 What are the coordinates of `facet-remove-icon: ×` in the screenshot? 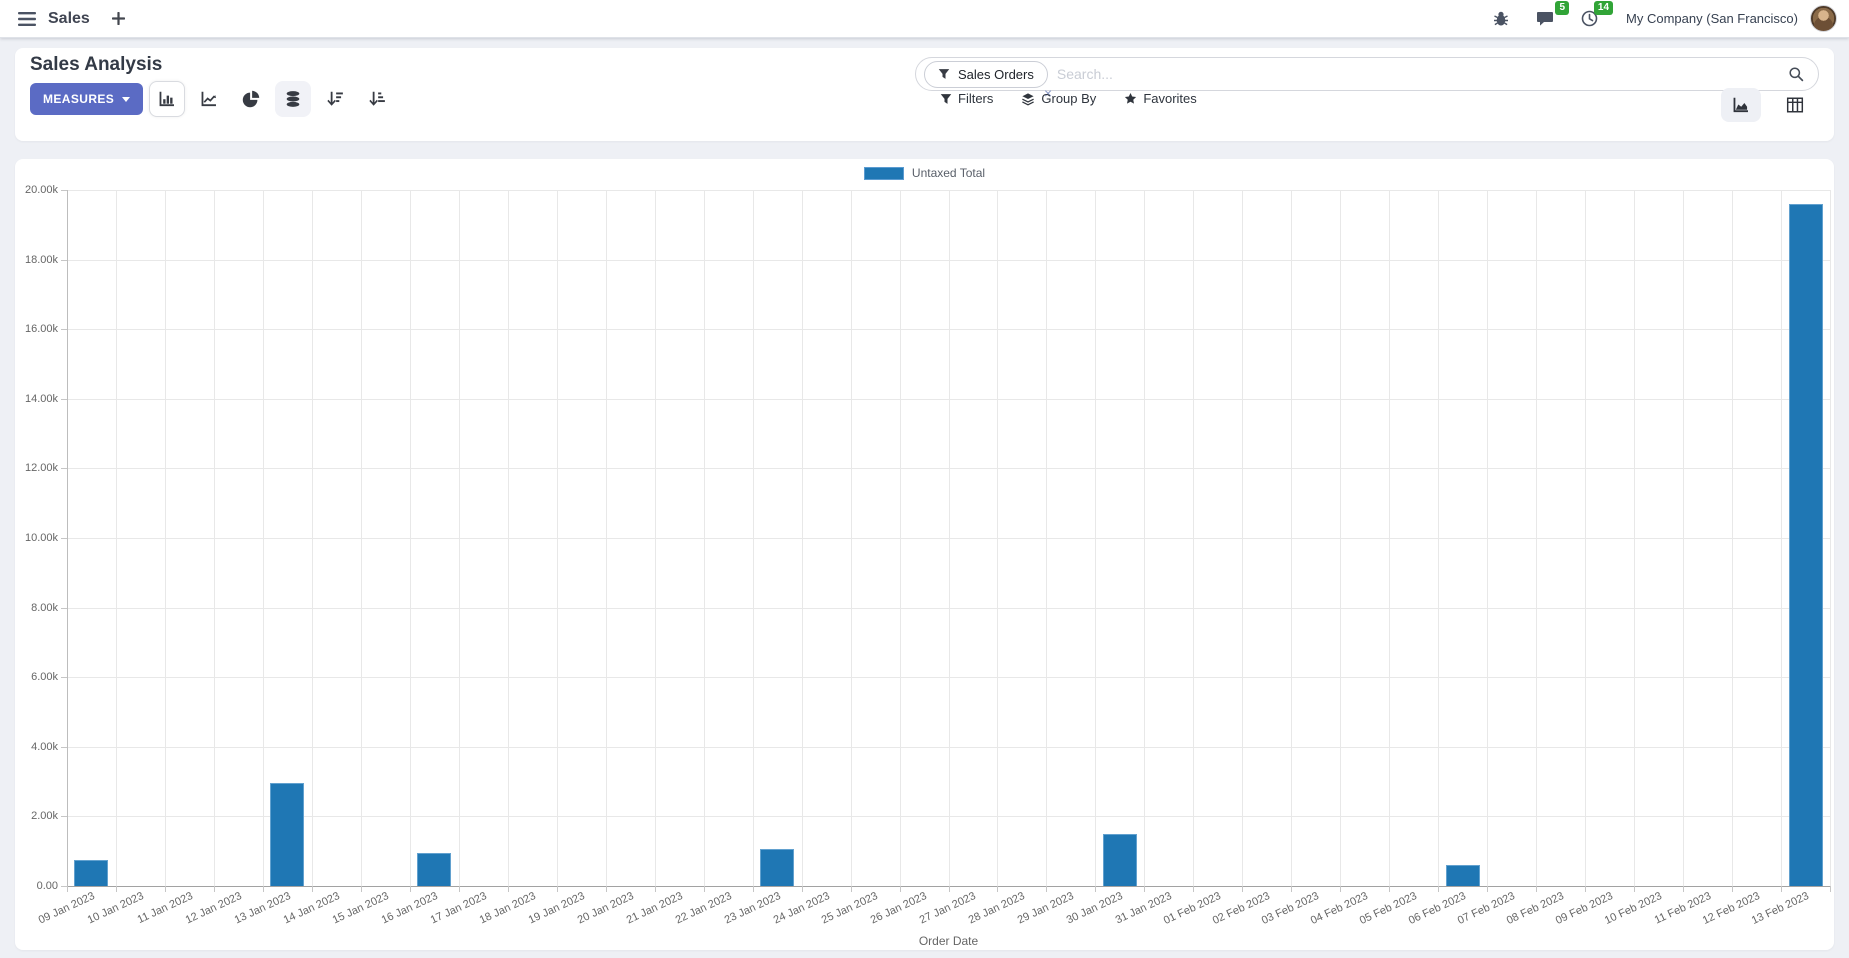 It's located at (1048, 93).